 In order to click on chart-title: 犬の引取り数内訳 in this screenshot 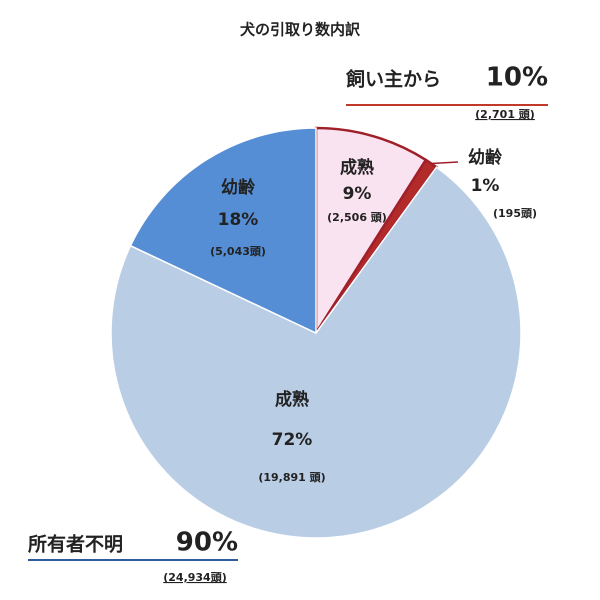, I will do `click(300, 30)`.